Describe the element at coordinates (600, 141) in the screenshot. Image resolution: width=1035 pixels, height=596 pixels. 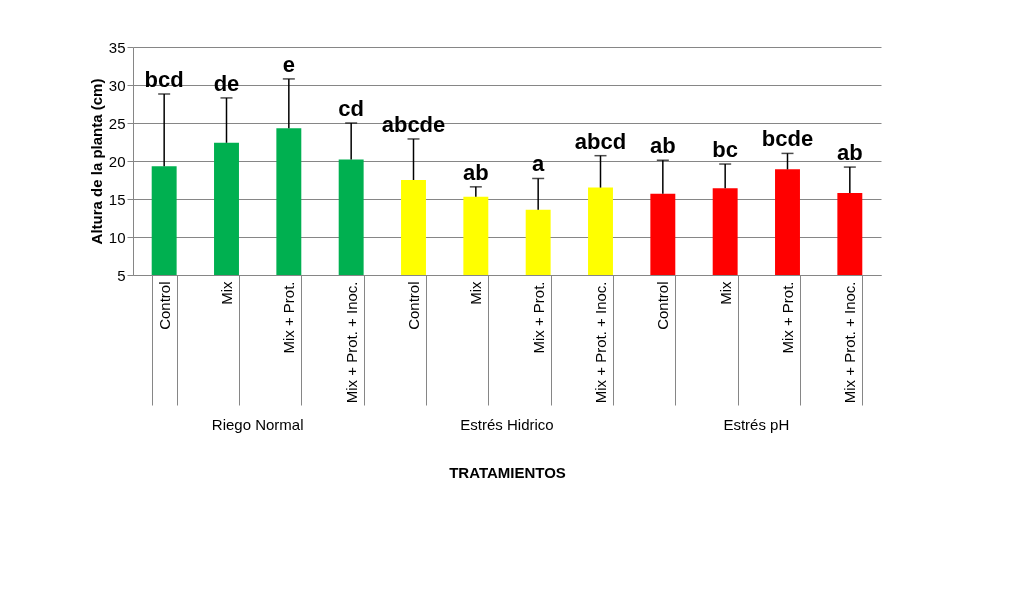
I see `annotation: abcd` at that location.